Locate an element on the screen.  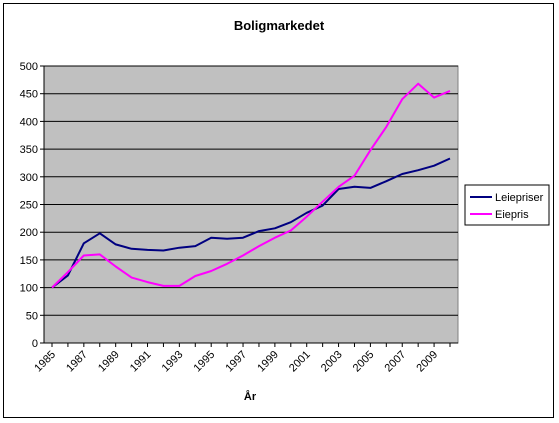
x-tick-label: 1995 is located at coordinates (205, 362).